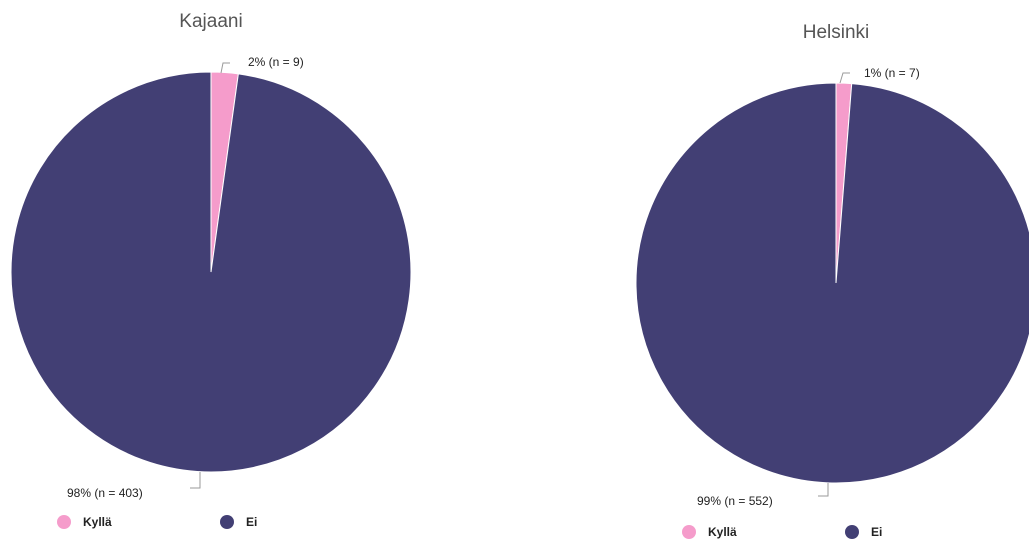 This screenshot has height=545, width=1029. What do you see at coordinates (836, 32) in the screenshot?
I see `chart-title: Helsinki` at bounding box center [836, 32].